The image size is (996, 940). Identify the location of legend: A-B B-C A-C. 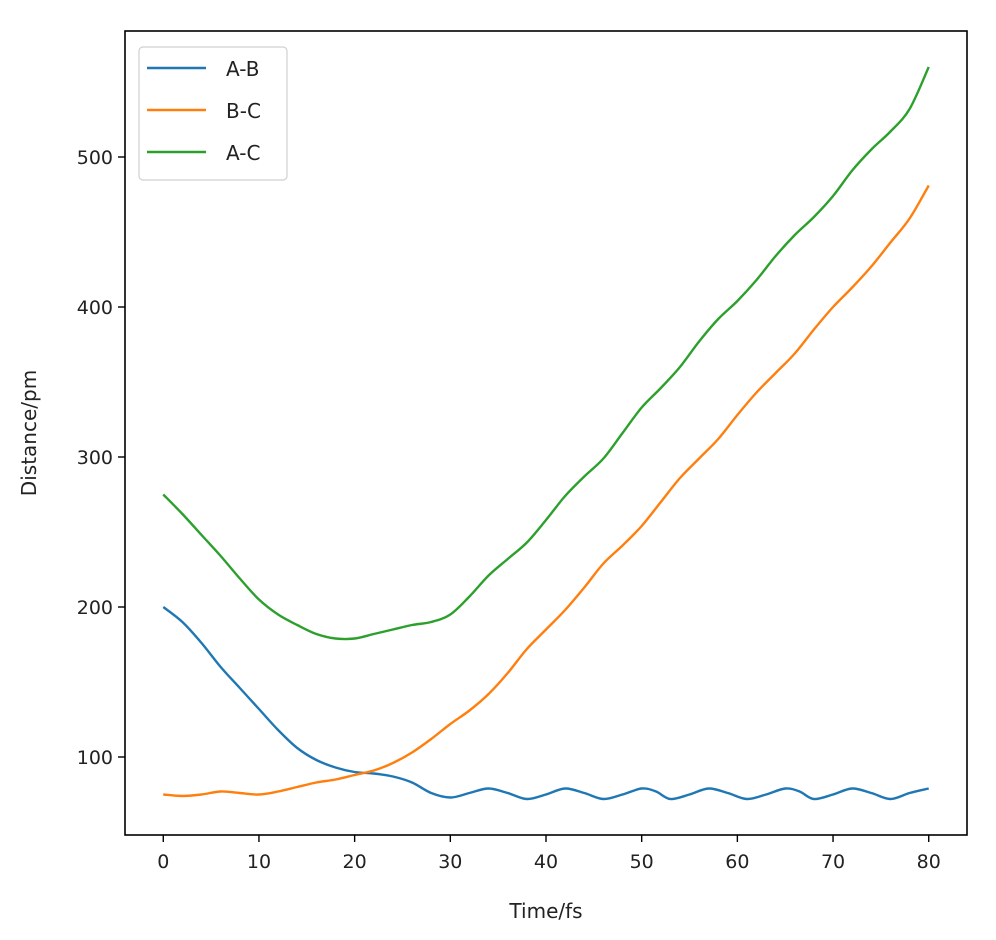
(213, 113).